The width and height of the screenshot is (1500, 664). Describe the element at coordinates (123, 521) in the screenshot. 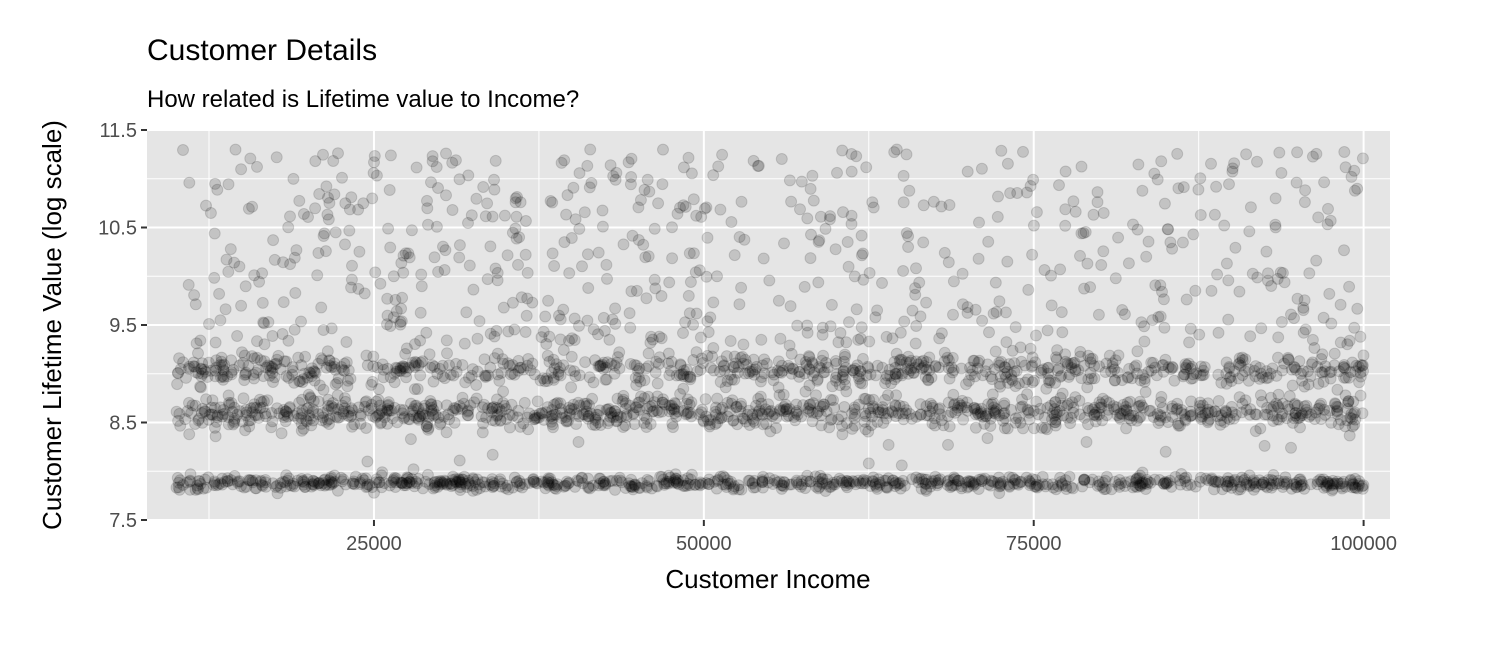

I see `y-tick-label: 7.5` at that location.